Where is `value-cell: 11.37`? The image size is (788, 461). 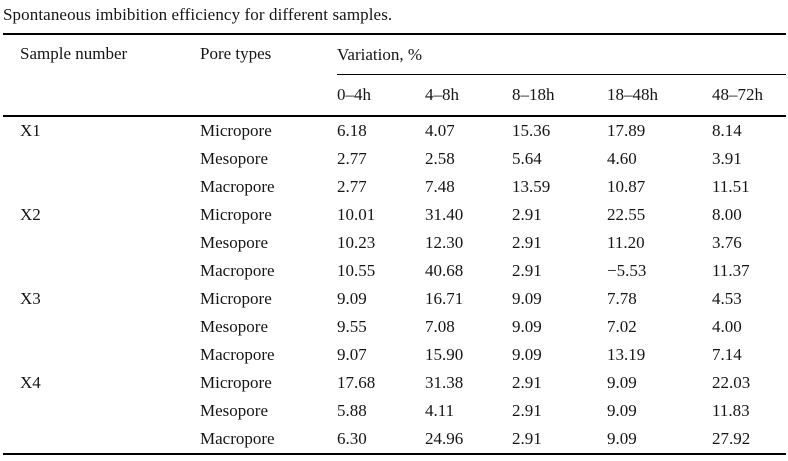 value-cell: 11.37 is located at coordinates (731, 270).